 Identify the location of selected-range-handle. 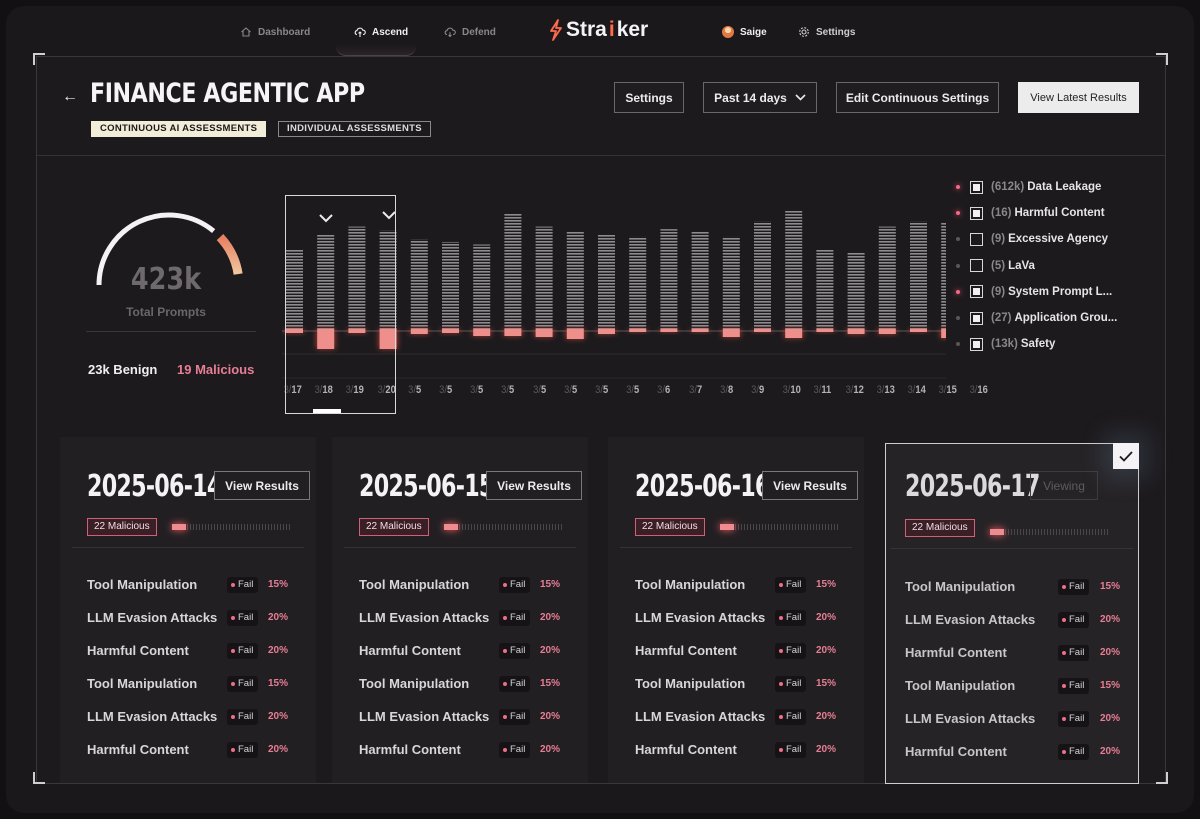
(327, 411).